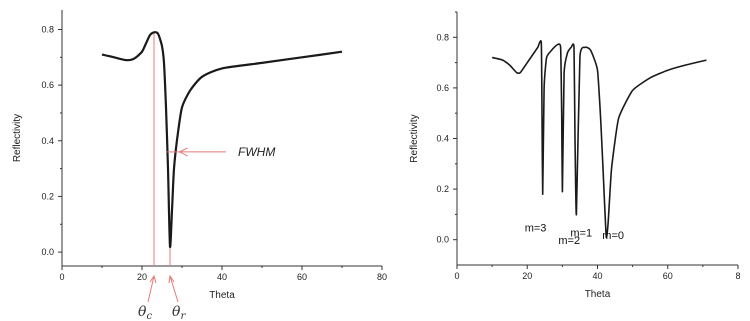 This screenshot has width=750, height=321. What do you see at coordinates (382, 277) in the screenshot?
I see `x-tick-label: 80` at bounding box center [382, 277].